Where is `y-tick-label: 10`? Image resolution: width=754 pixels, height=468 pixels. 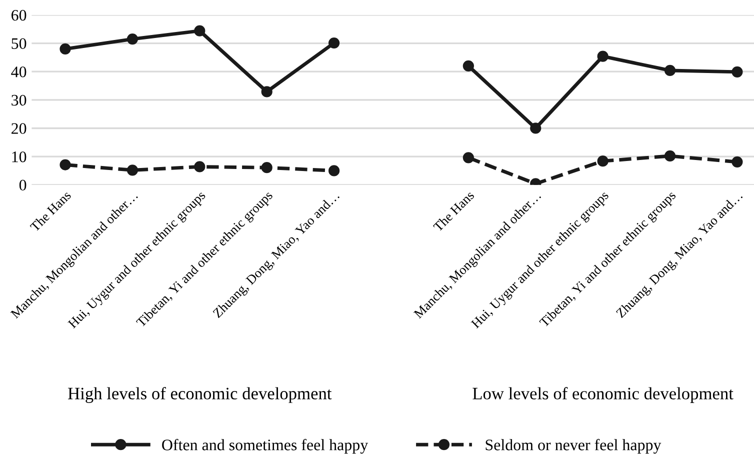
y-tick-label: 10 is located at coordinates (19, 156).